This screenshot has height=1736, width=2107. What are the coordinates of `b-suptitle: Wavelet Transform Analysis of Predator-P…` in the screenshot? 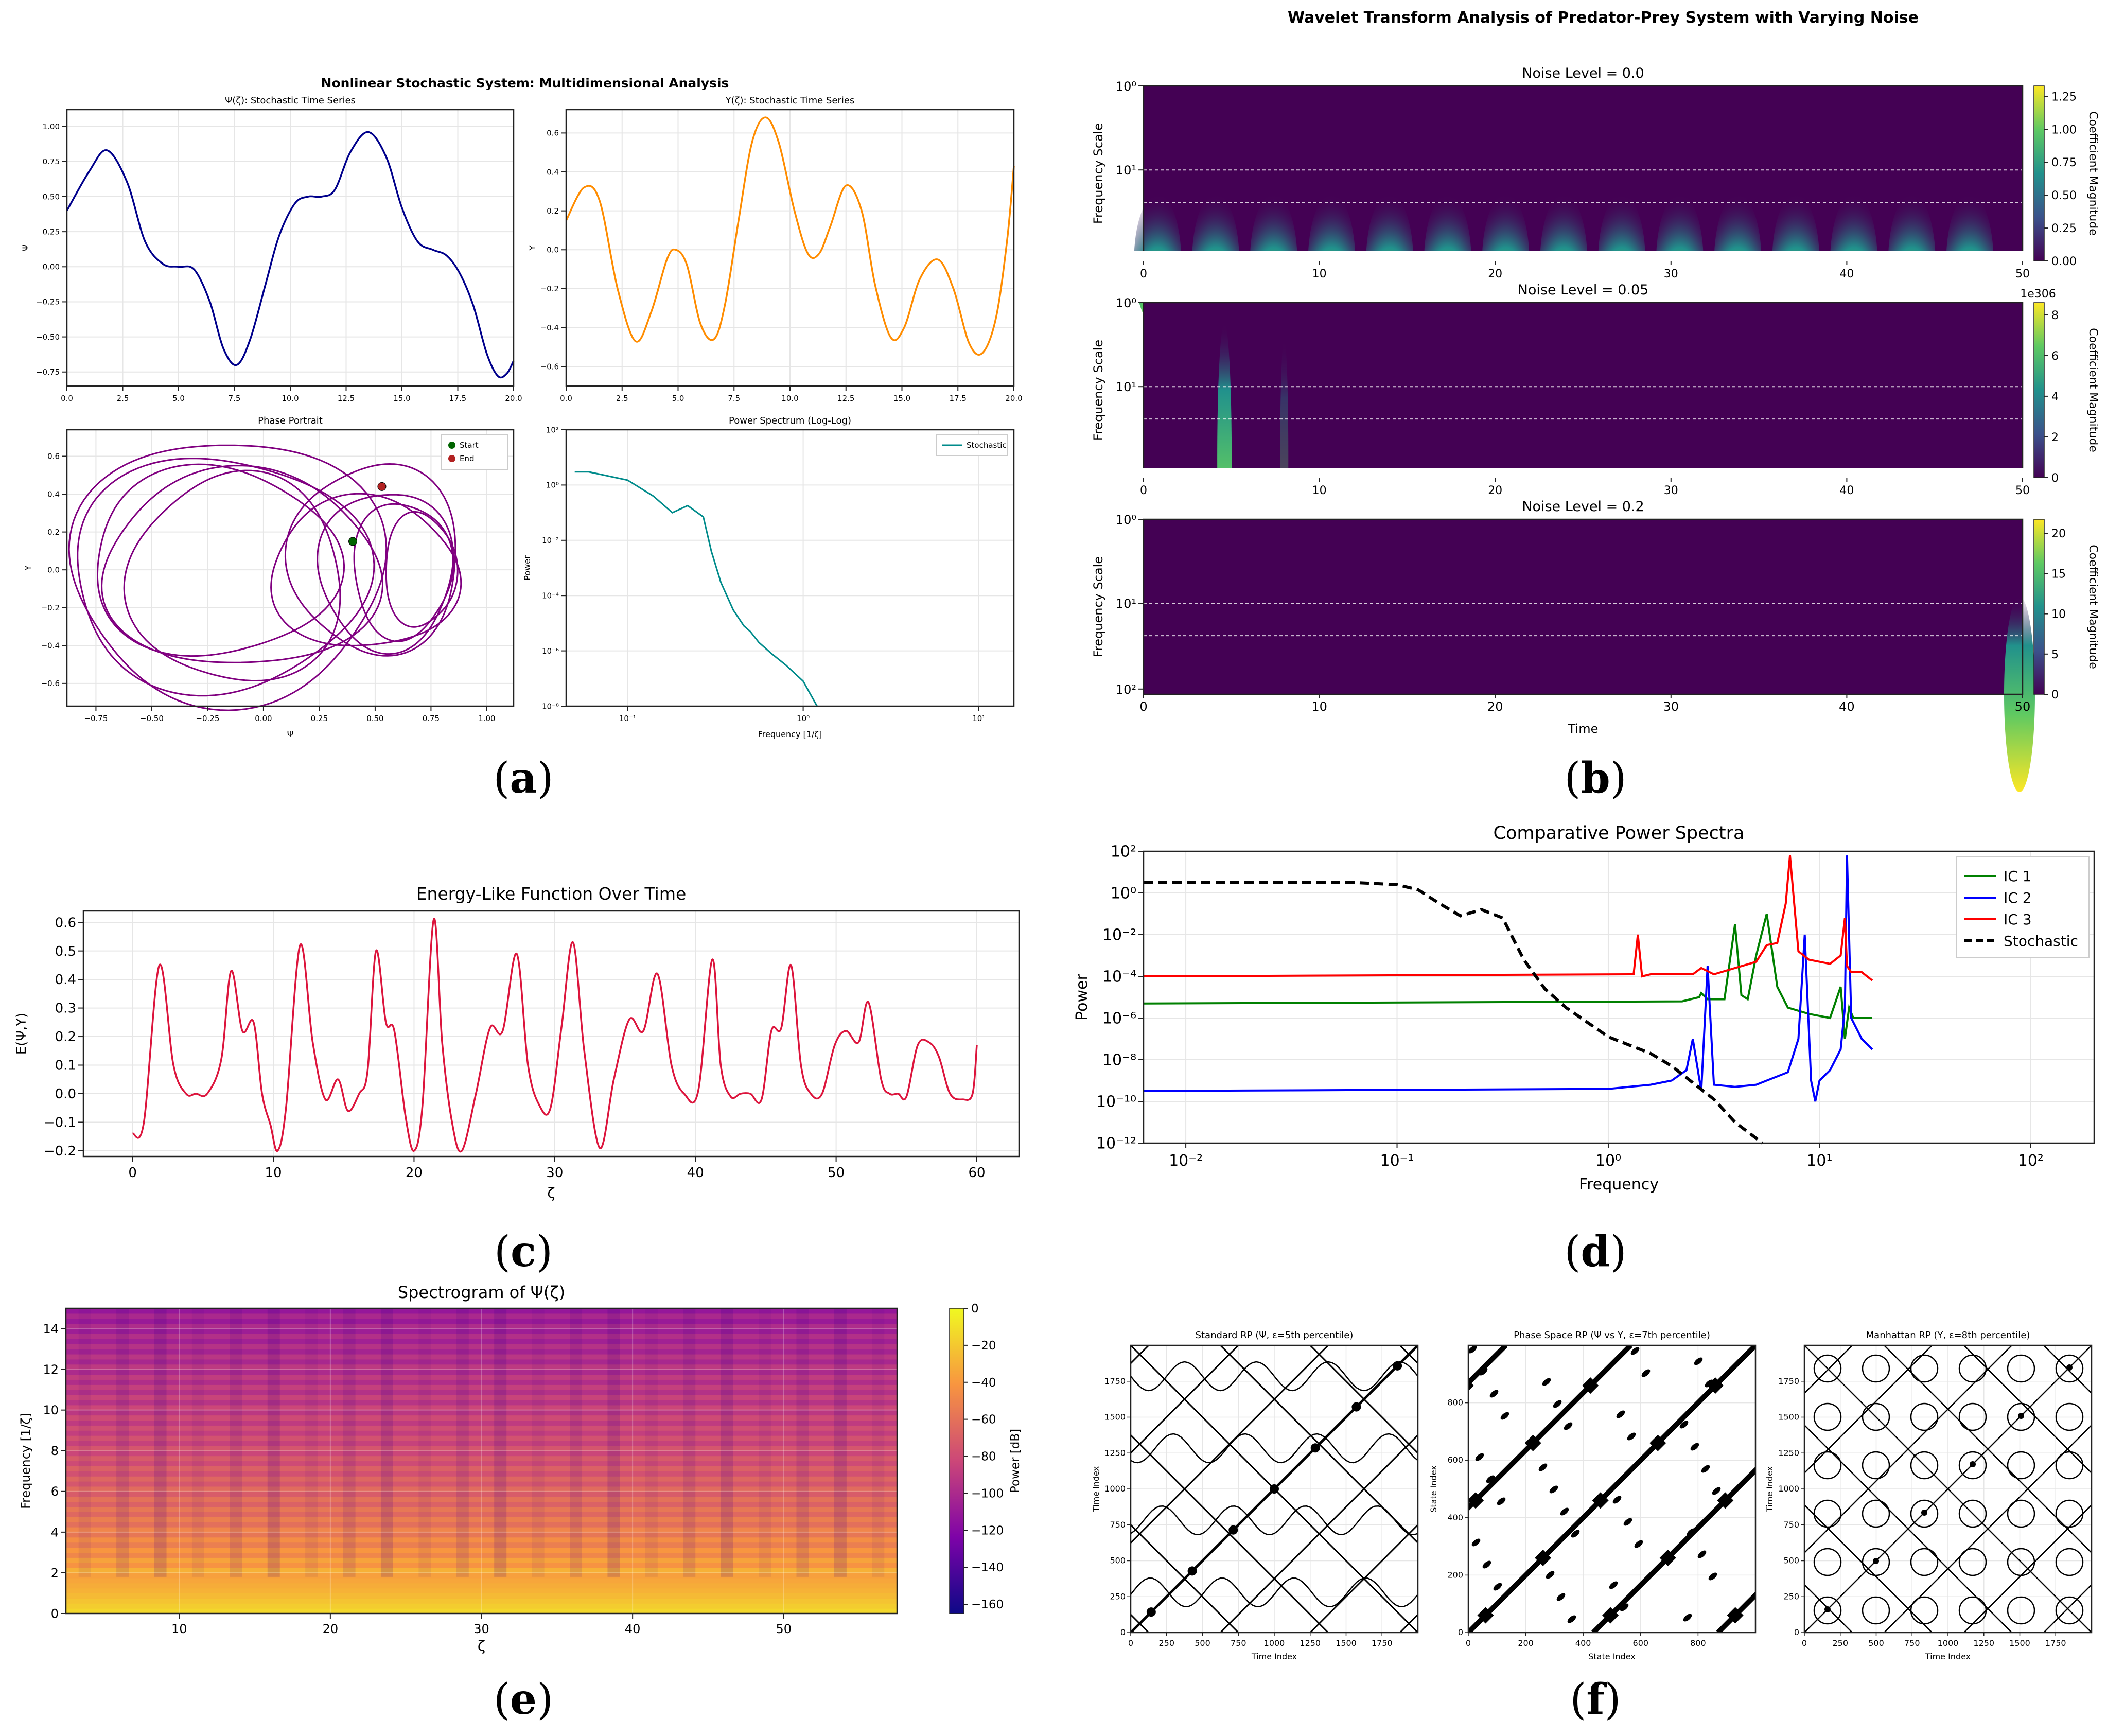 It's located at (1604, 18).